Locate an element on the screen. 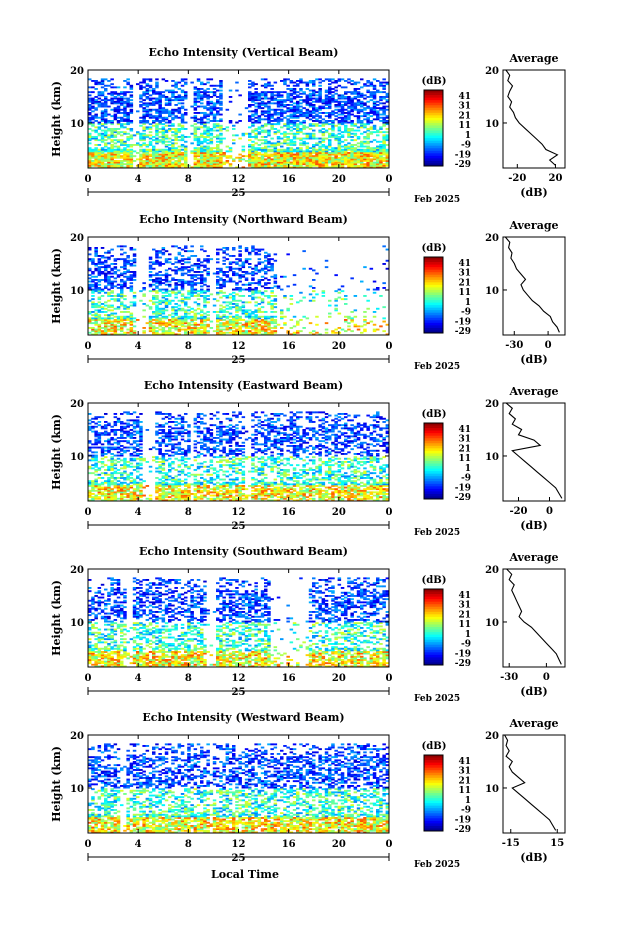  x-tick-label: 0 is located at coordinates (389, 346).